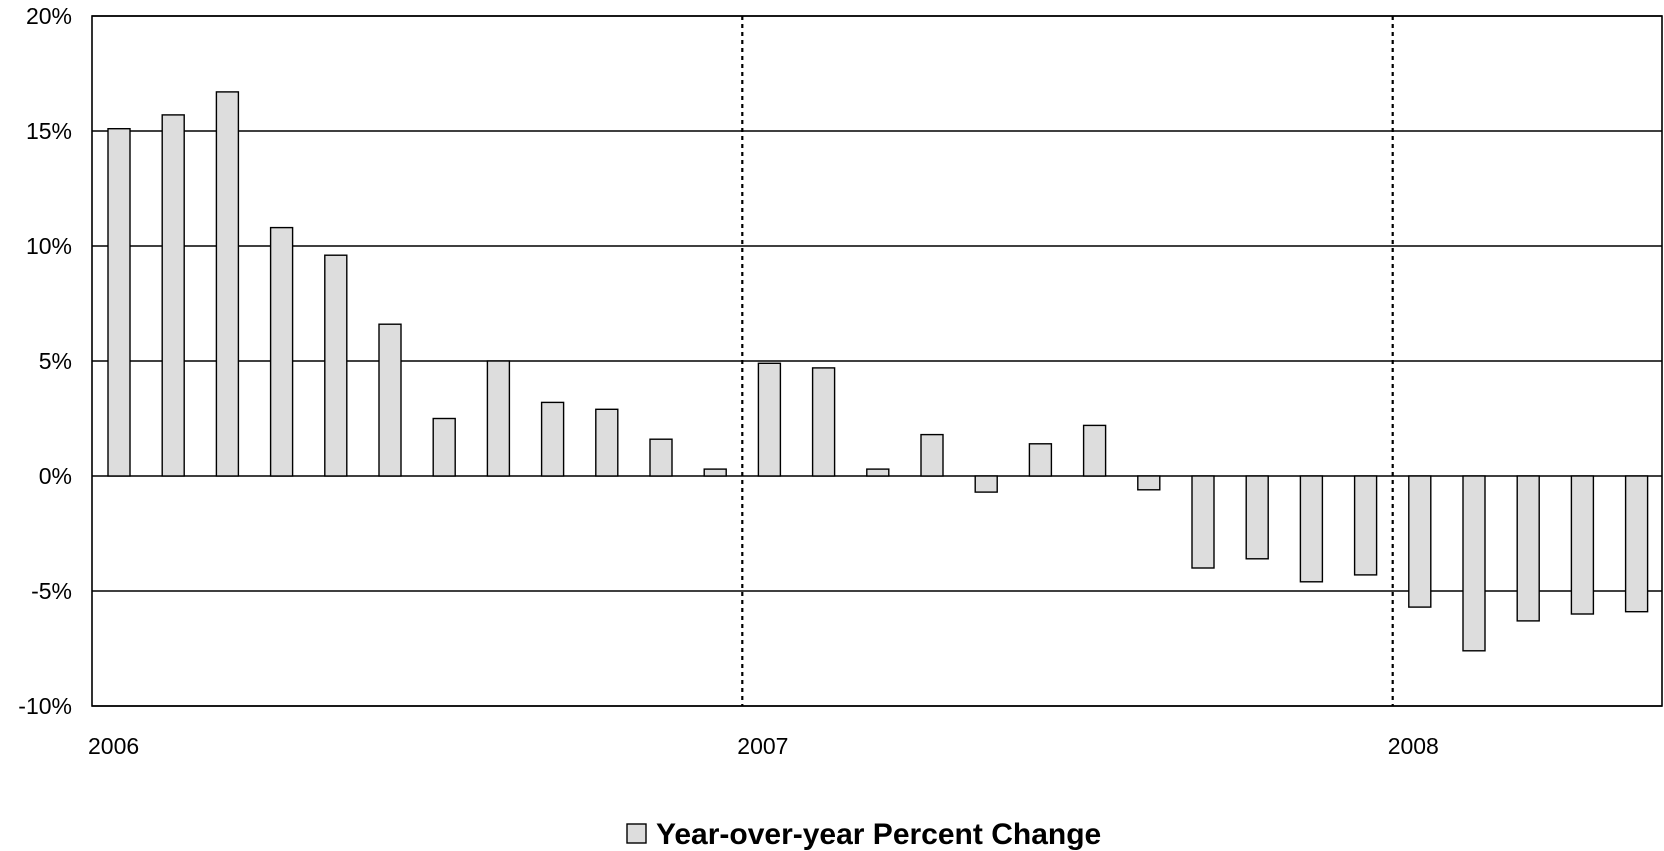 Image resolution: width=1664 pixels, height=851 pixels. Describe the element at coordinates (49, 131) in the screenshot. I see `y-tick-label: 15%` at that location.